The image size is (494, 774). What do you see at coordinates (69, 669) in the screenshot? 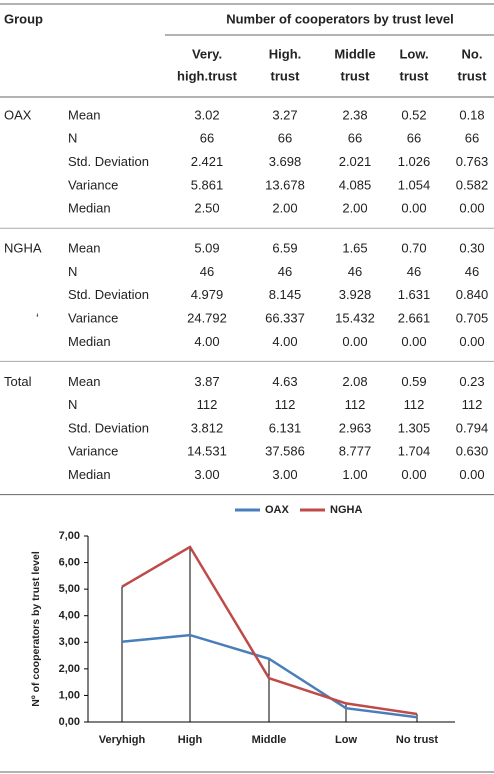
I see `y-tick-label: 2,00` at bounding box center [69, 669].